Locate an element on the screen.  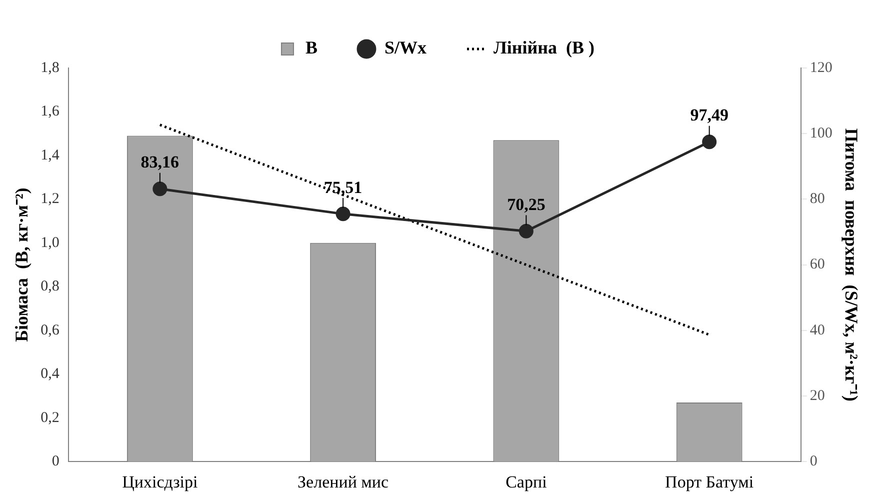
y2-tick-label: 100 is located at coordinates (821, 134).